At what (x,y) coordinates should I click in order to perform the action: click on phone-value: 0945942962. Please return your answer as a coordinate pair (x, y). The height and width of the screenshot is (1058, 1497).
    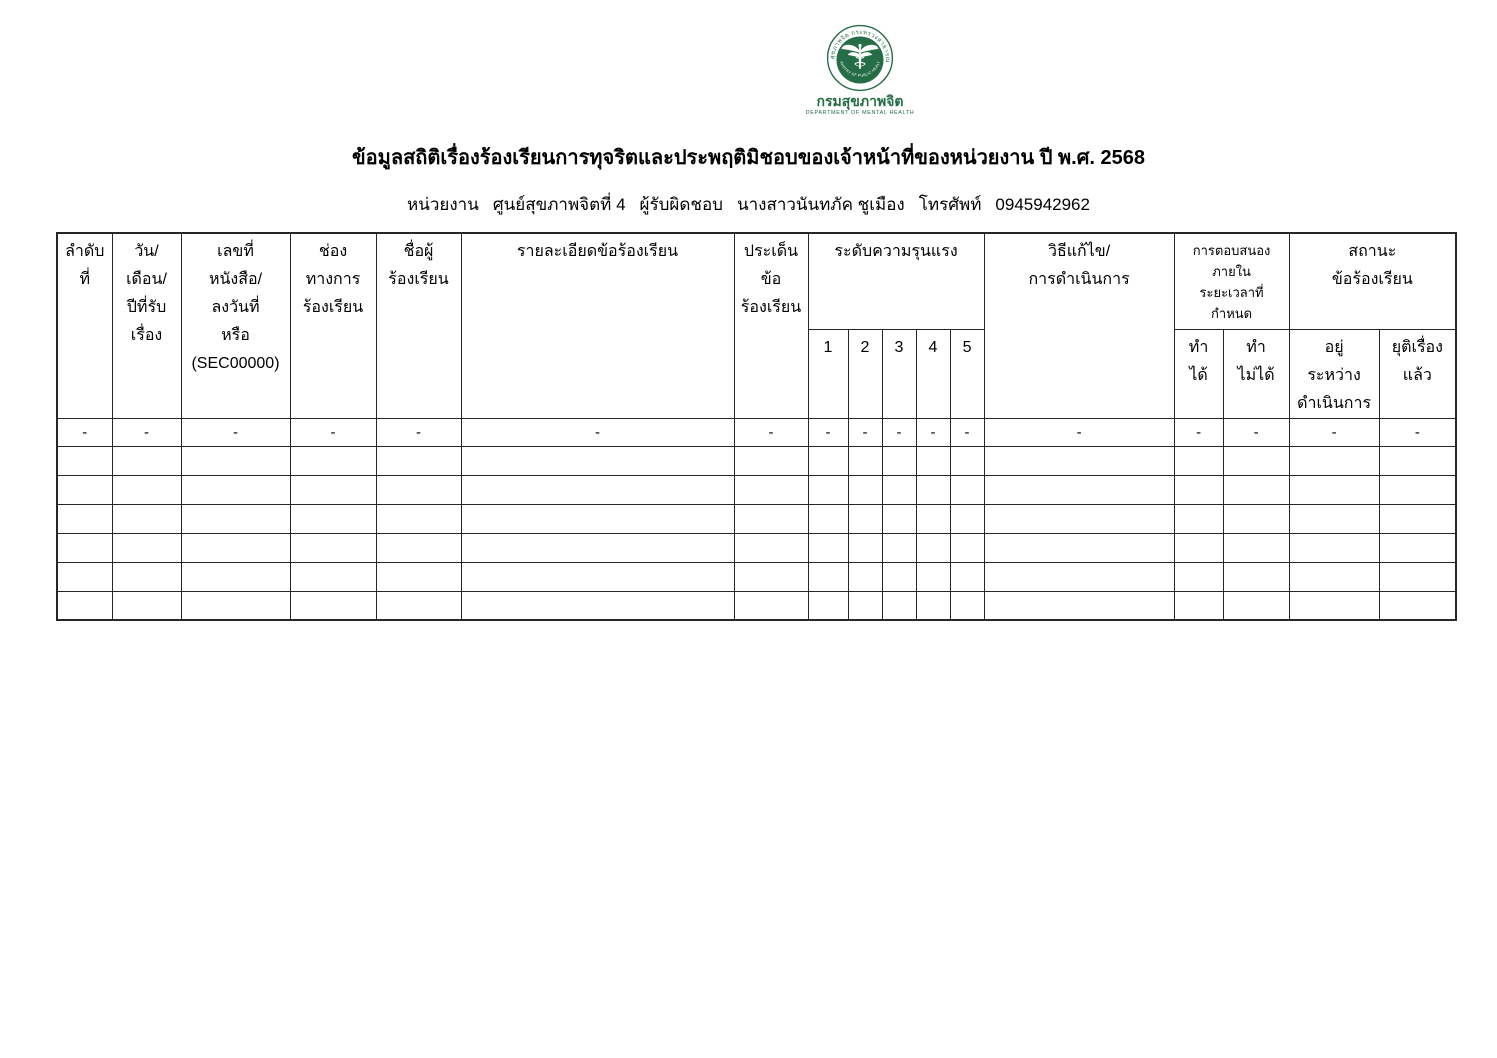
    Looking at the image, I should click on (1042, 204).